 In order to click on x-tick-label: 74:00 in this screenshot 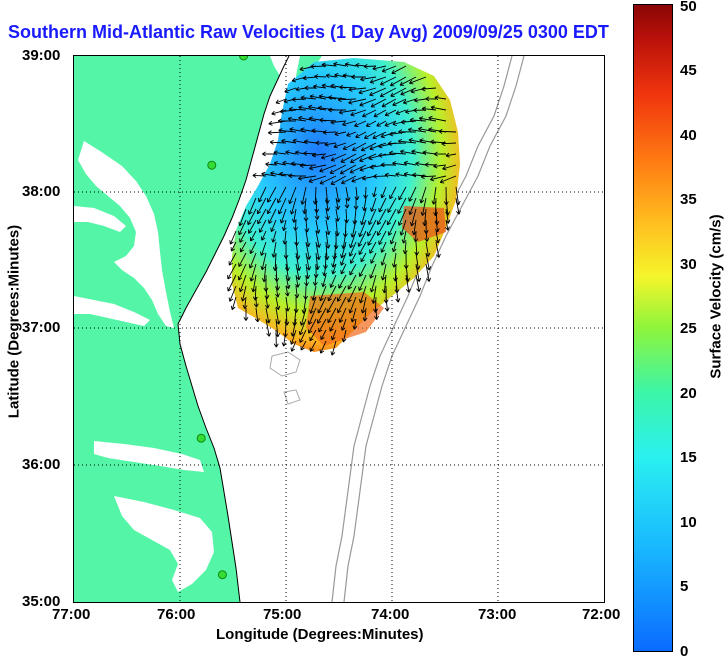, I will do `click(390, 614)`.